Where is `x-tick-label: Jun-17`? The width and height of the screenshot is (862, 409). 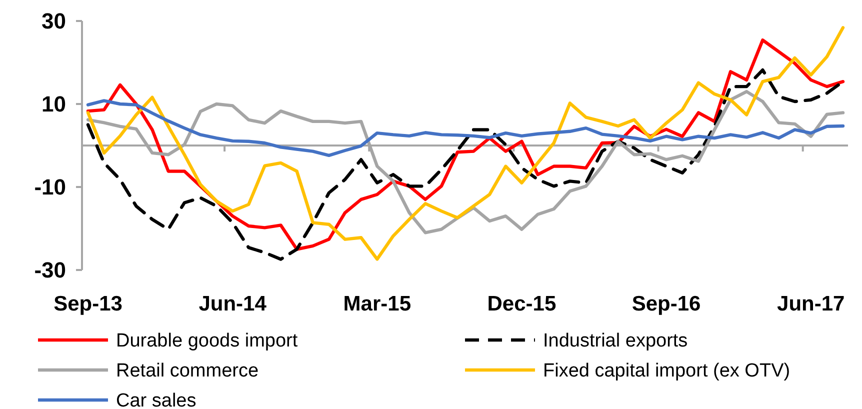
x-tick-label: Jun-17 is located at coordinates (811, 304).